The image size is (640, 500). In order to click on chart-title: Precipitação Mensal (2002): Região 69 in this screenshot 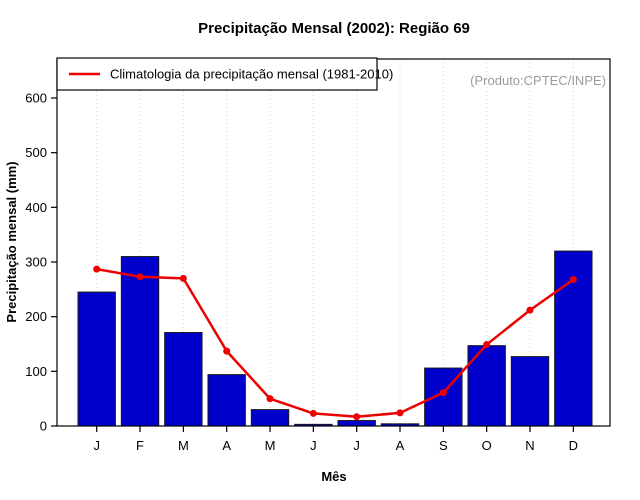, I will do `click(334, 28)`.